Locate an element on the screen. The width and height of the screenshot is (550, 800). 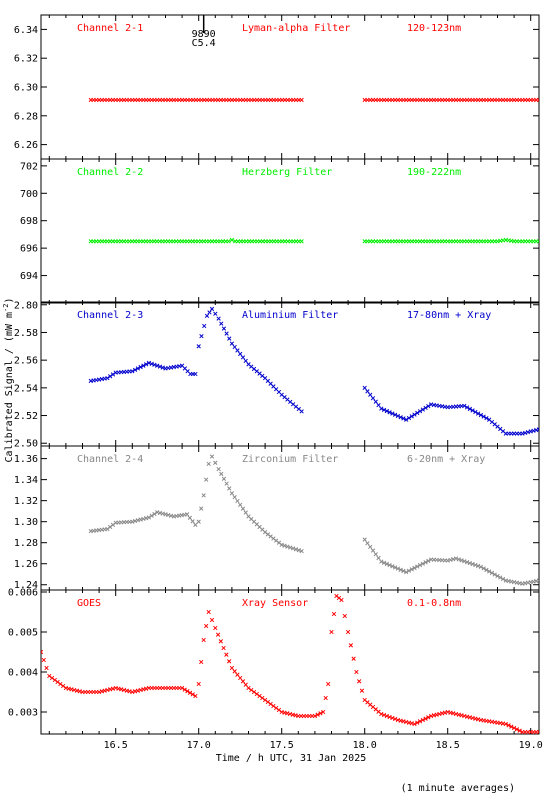
y-tick-label: 1.32 is located at coordinates (26, 501).